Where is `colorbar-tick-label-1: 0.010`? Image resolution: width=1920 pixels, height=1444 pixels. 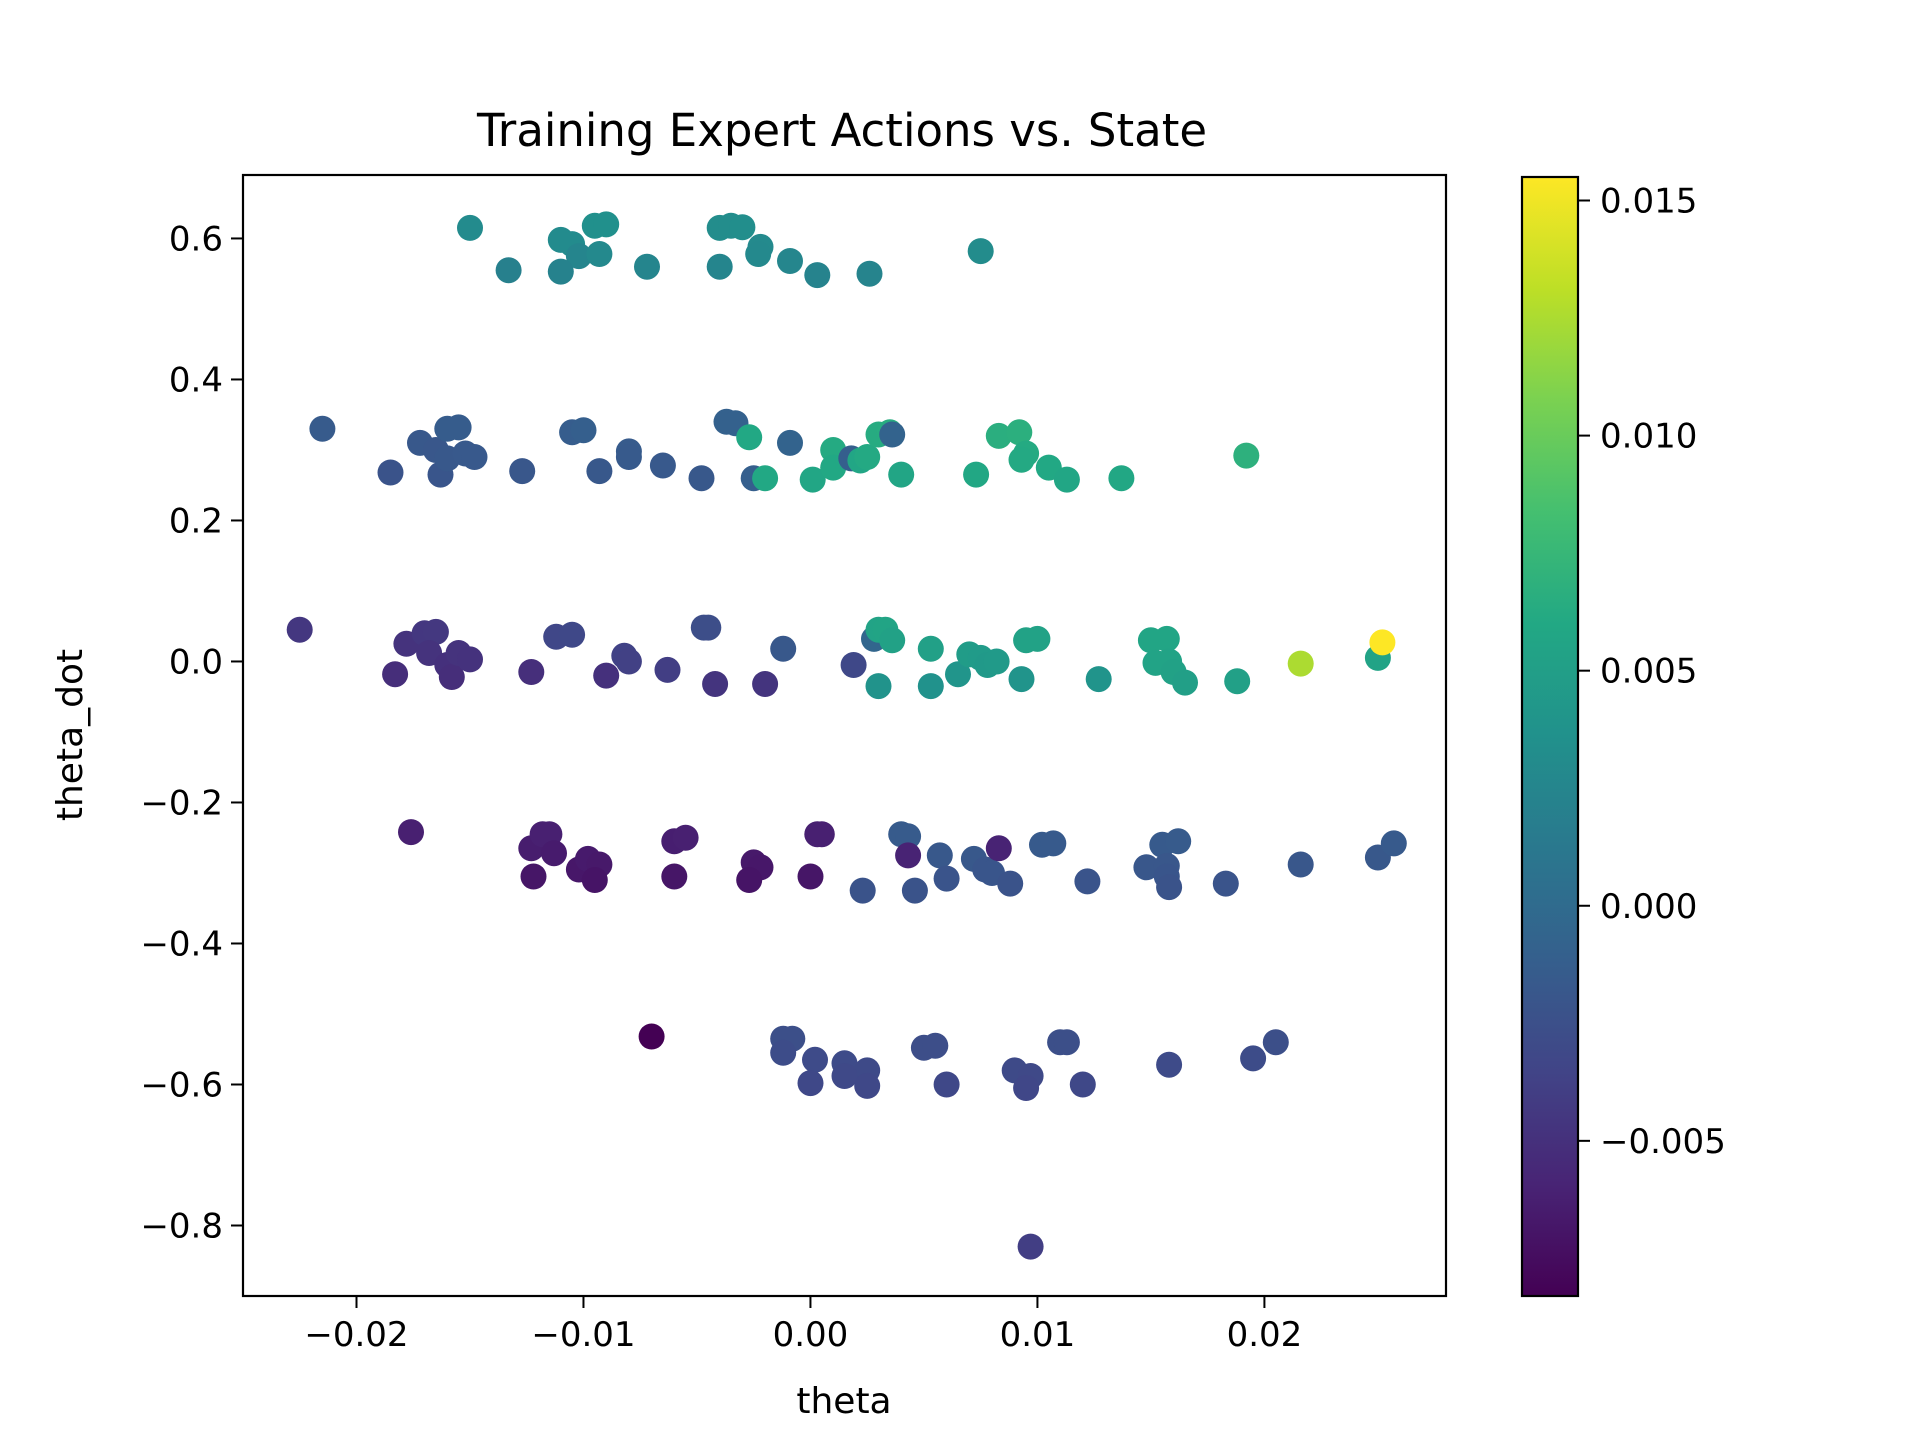
colorbar-tick-label-1: 0.010 is located at coordinates (1648, 437).